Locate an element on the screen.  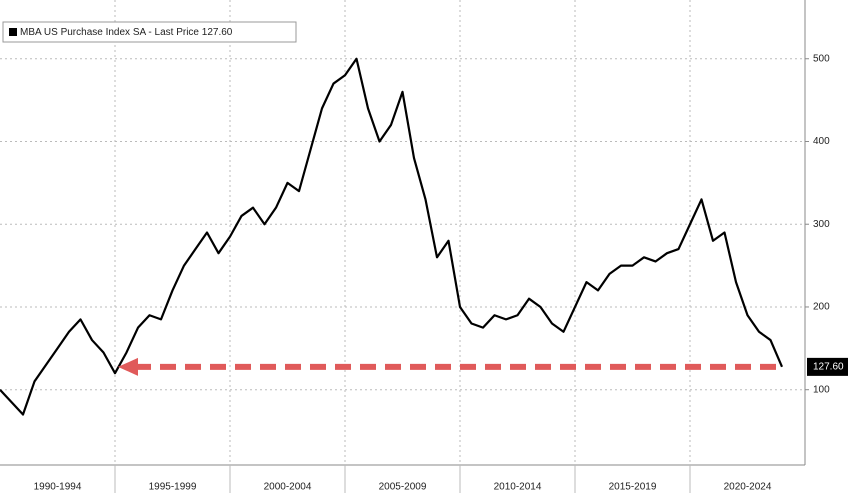
legend-sep: - is located at coordinates (150, 32).